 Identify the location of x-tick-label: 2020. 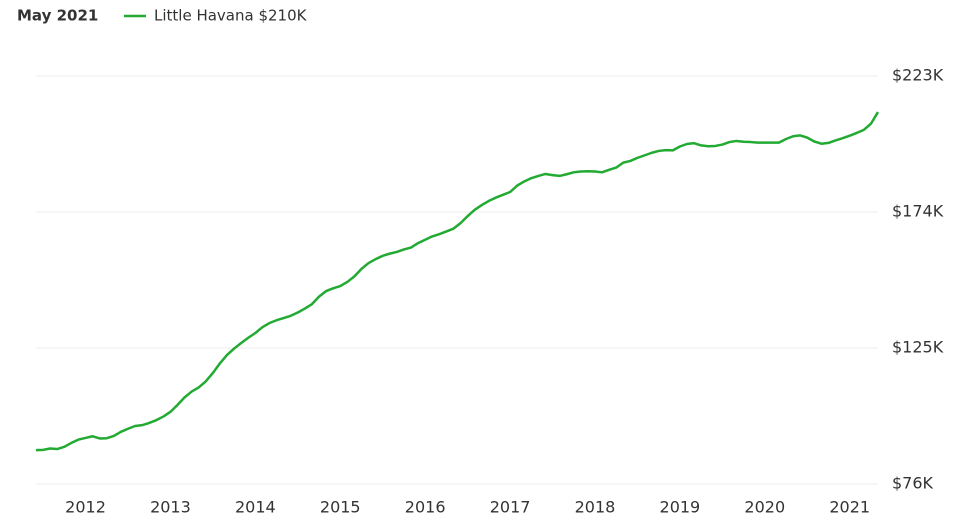
(764, 507).